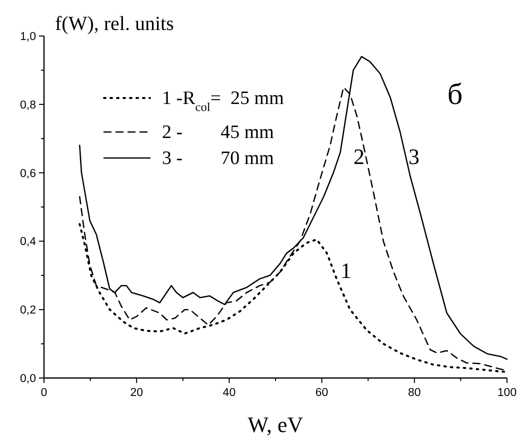  I want to click on legend-label: 3 - 70 mm, so click(218, 158).